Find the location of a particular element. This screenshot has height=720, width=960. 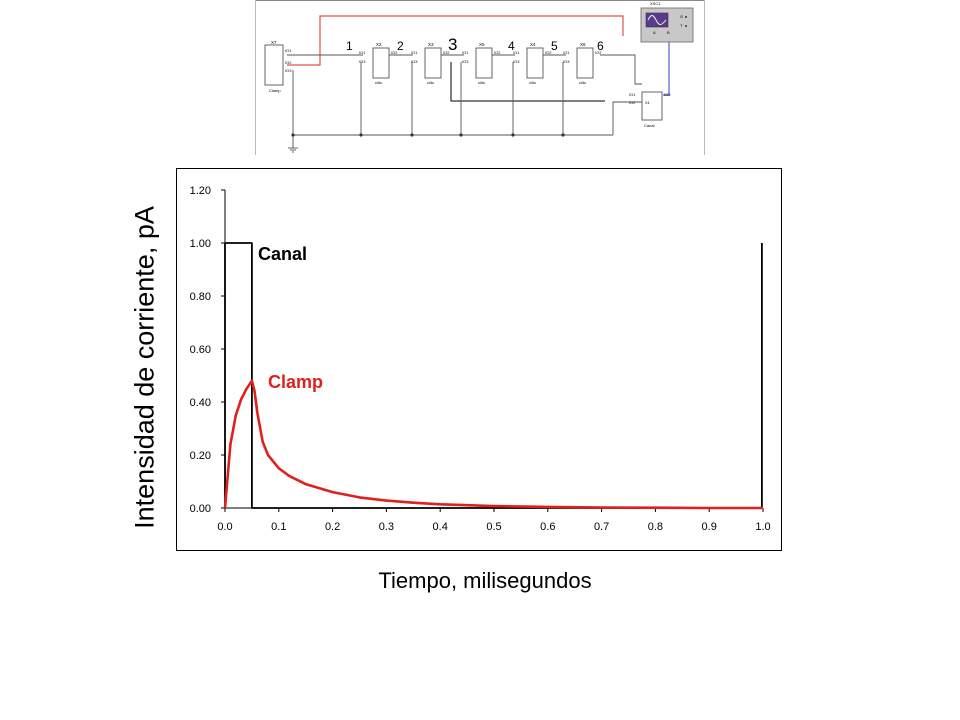

svg-text: X2 is located at coordinates (379, 44).